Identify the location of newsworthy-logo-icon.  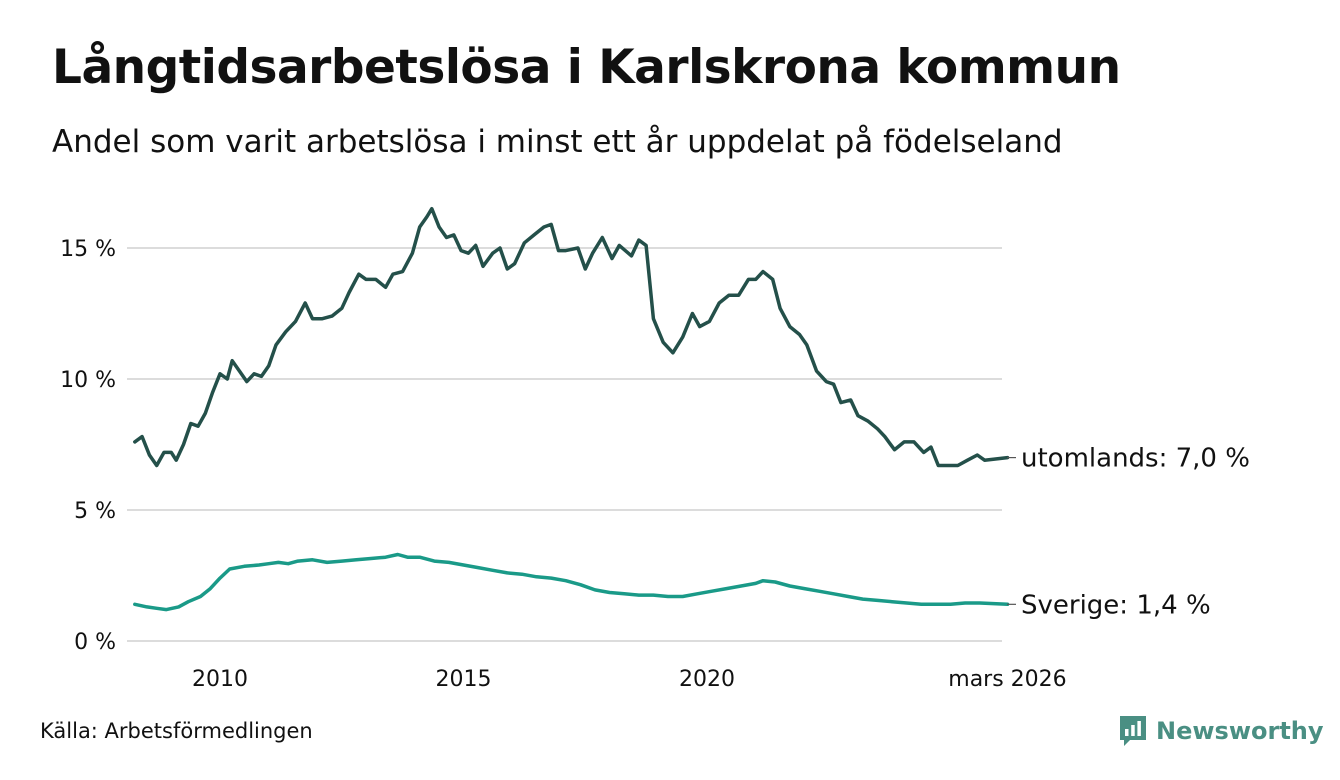
(1133, 731).